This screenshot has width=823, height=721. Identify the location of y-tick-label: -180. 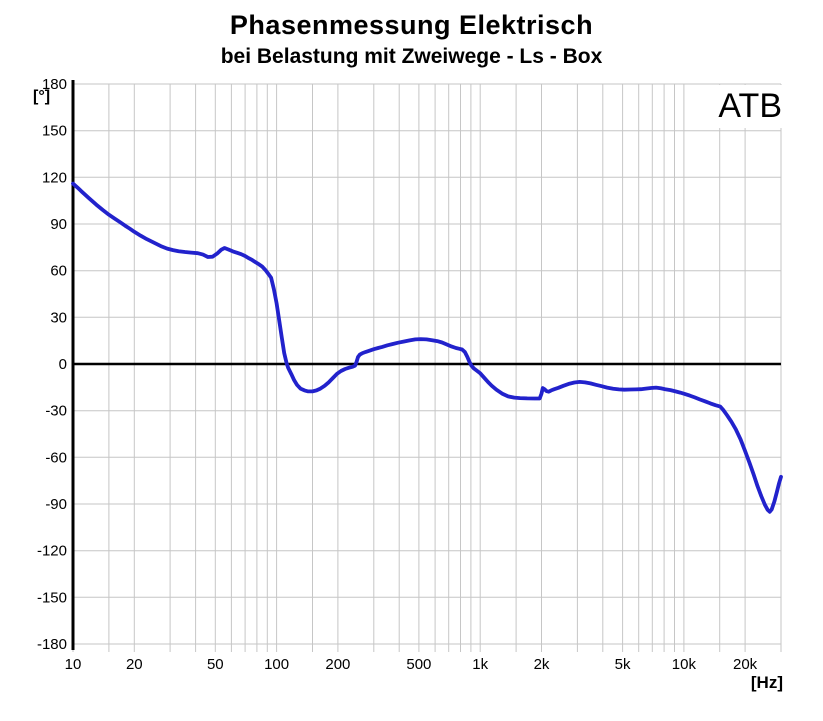
(52, 644).